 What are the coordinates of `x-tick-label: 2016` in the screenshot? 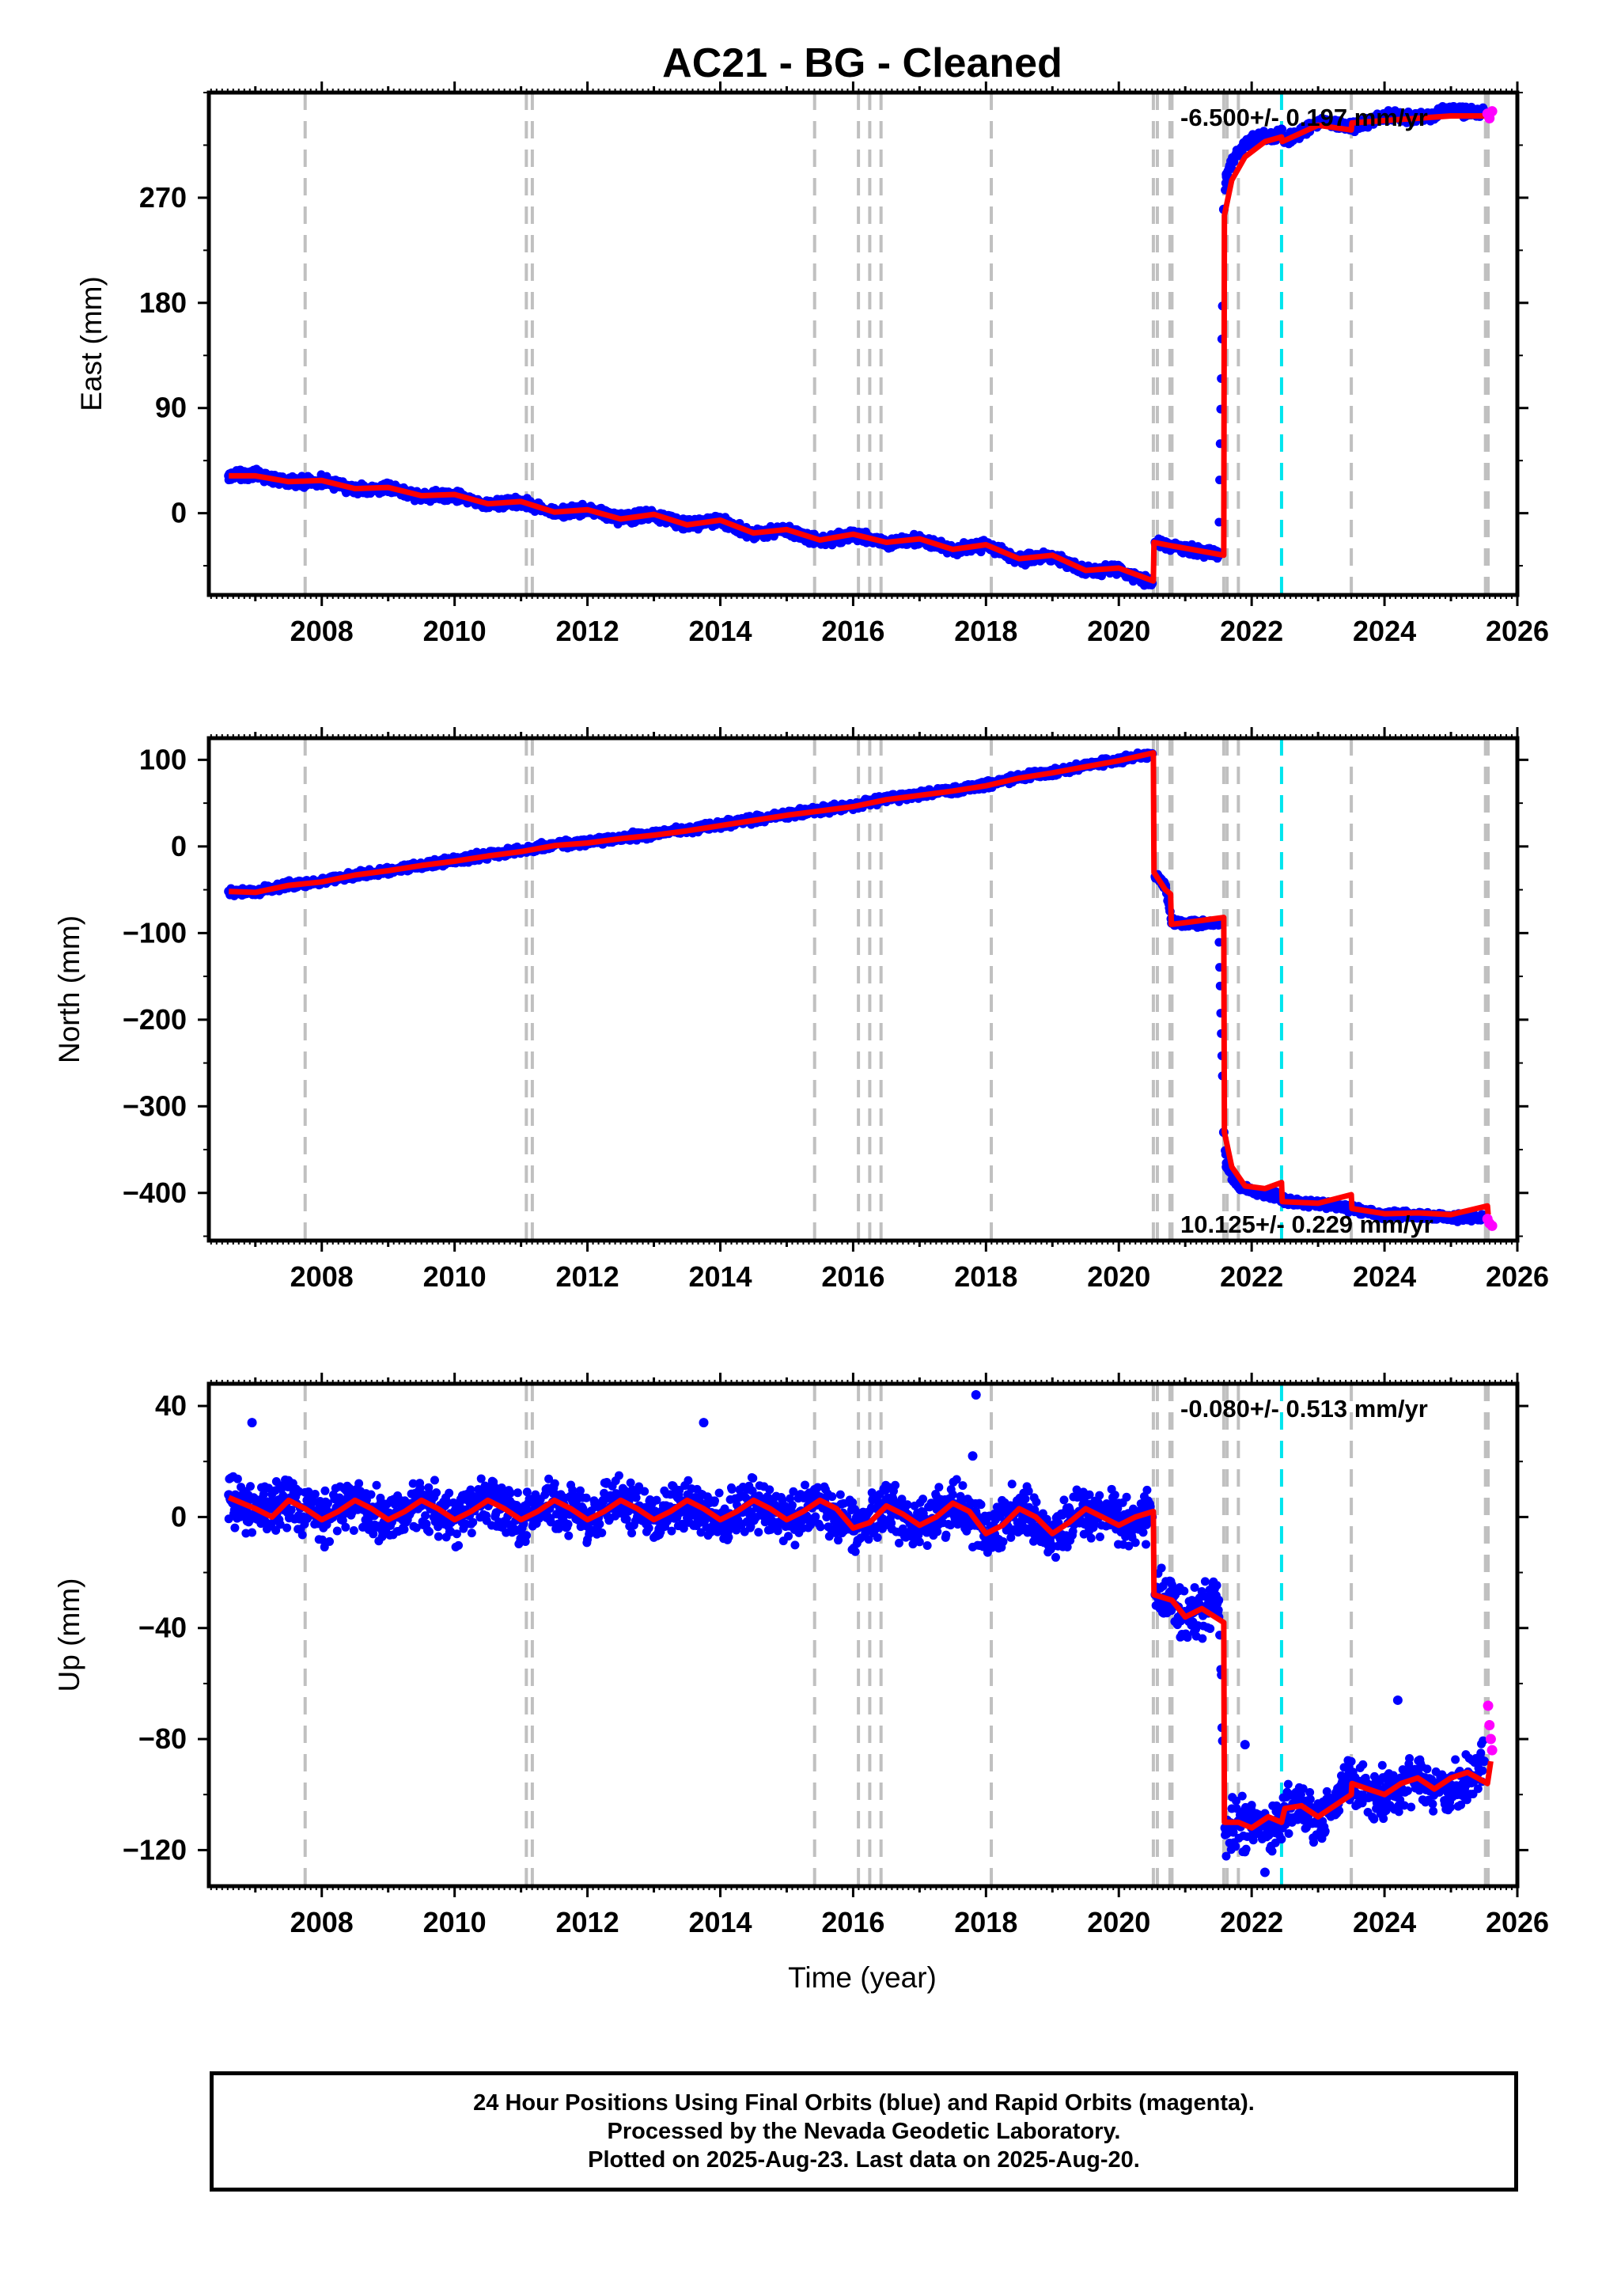 It's located at (853, 631).